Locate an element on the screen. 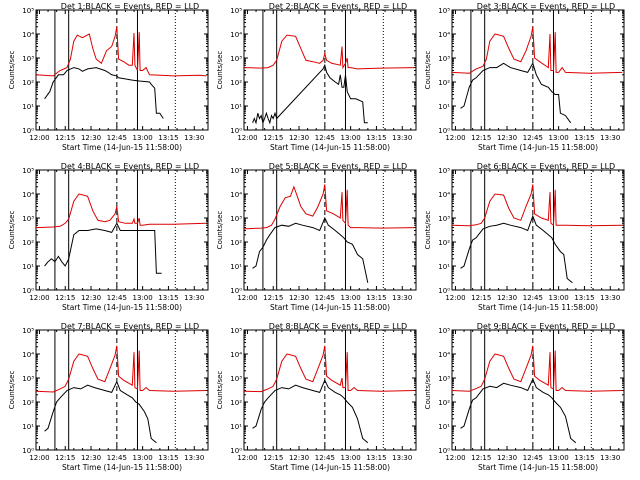 This screenshot has height=480, width=640. panel-title: Det 6:BLACK = Events, RED = LLD is located at coordinates (546, 166).